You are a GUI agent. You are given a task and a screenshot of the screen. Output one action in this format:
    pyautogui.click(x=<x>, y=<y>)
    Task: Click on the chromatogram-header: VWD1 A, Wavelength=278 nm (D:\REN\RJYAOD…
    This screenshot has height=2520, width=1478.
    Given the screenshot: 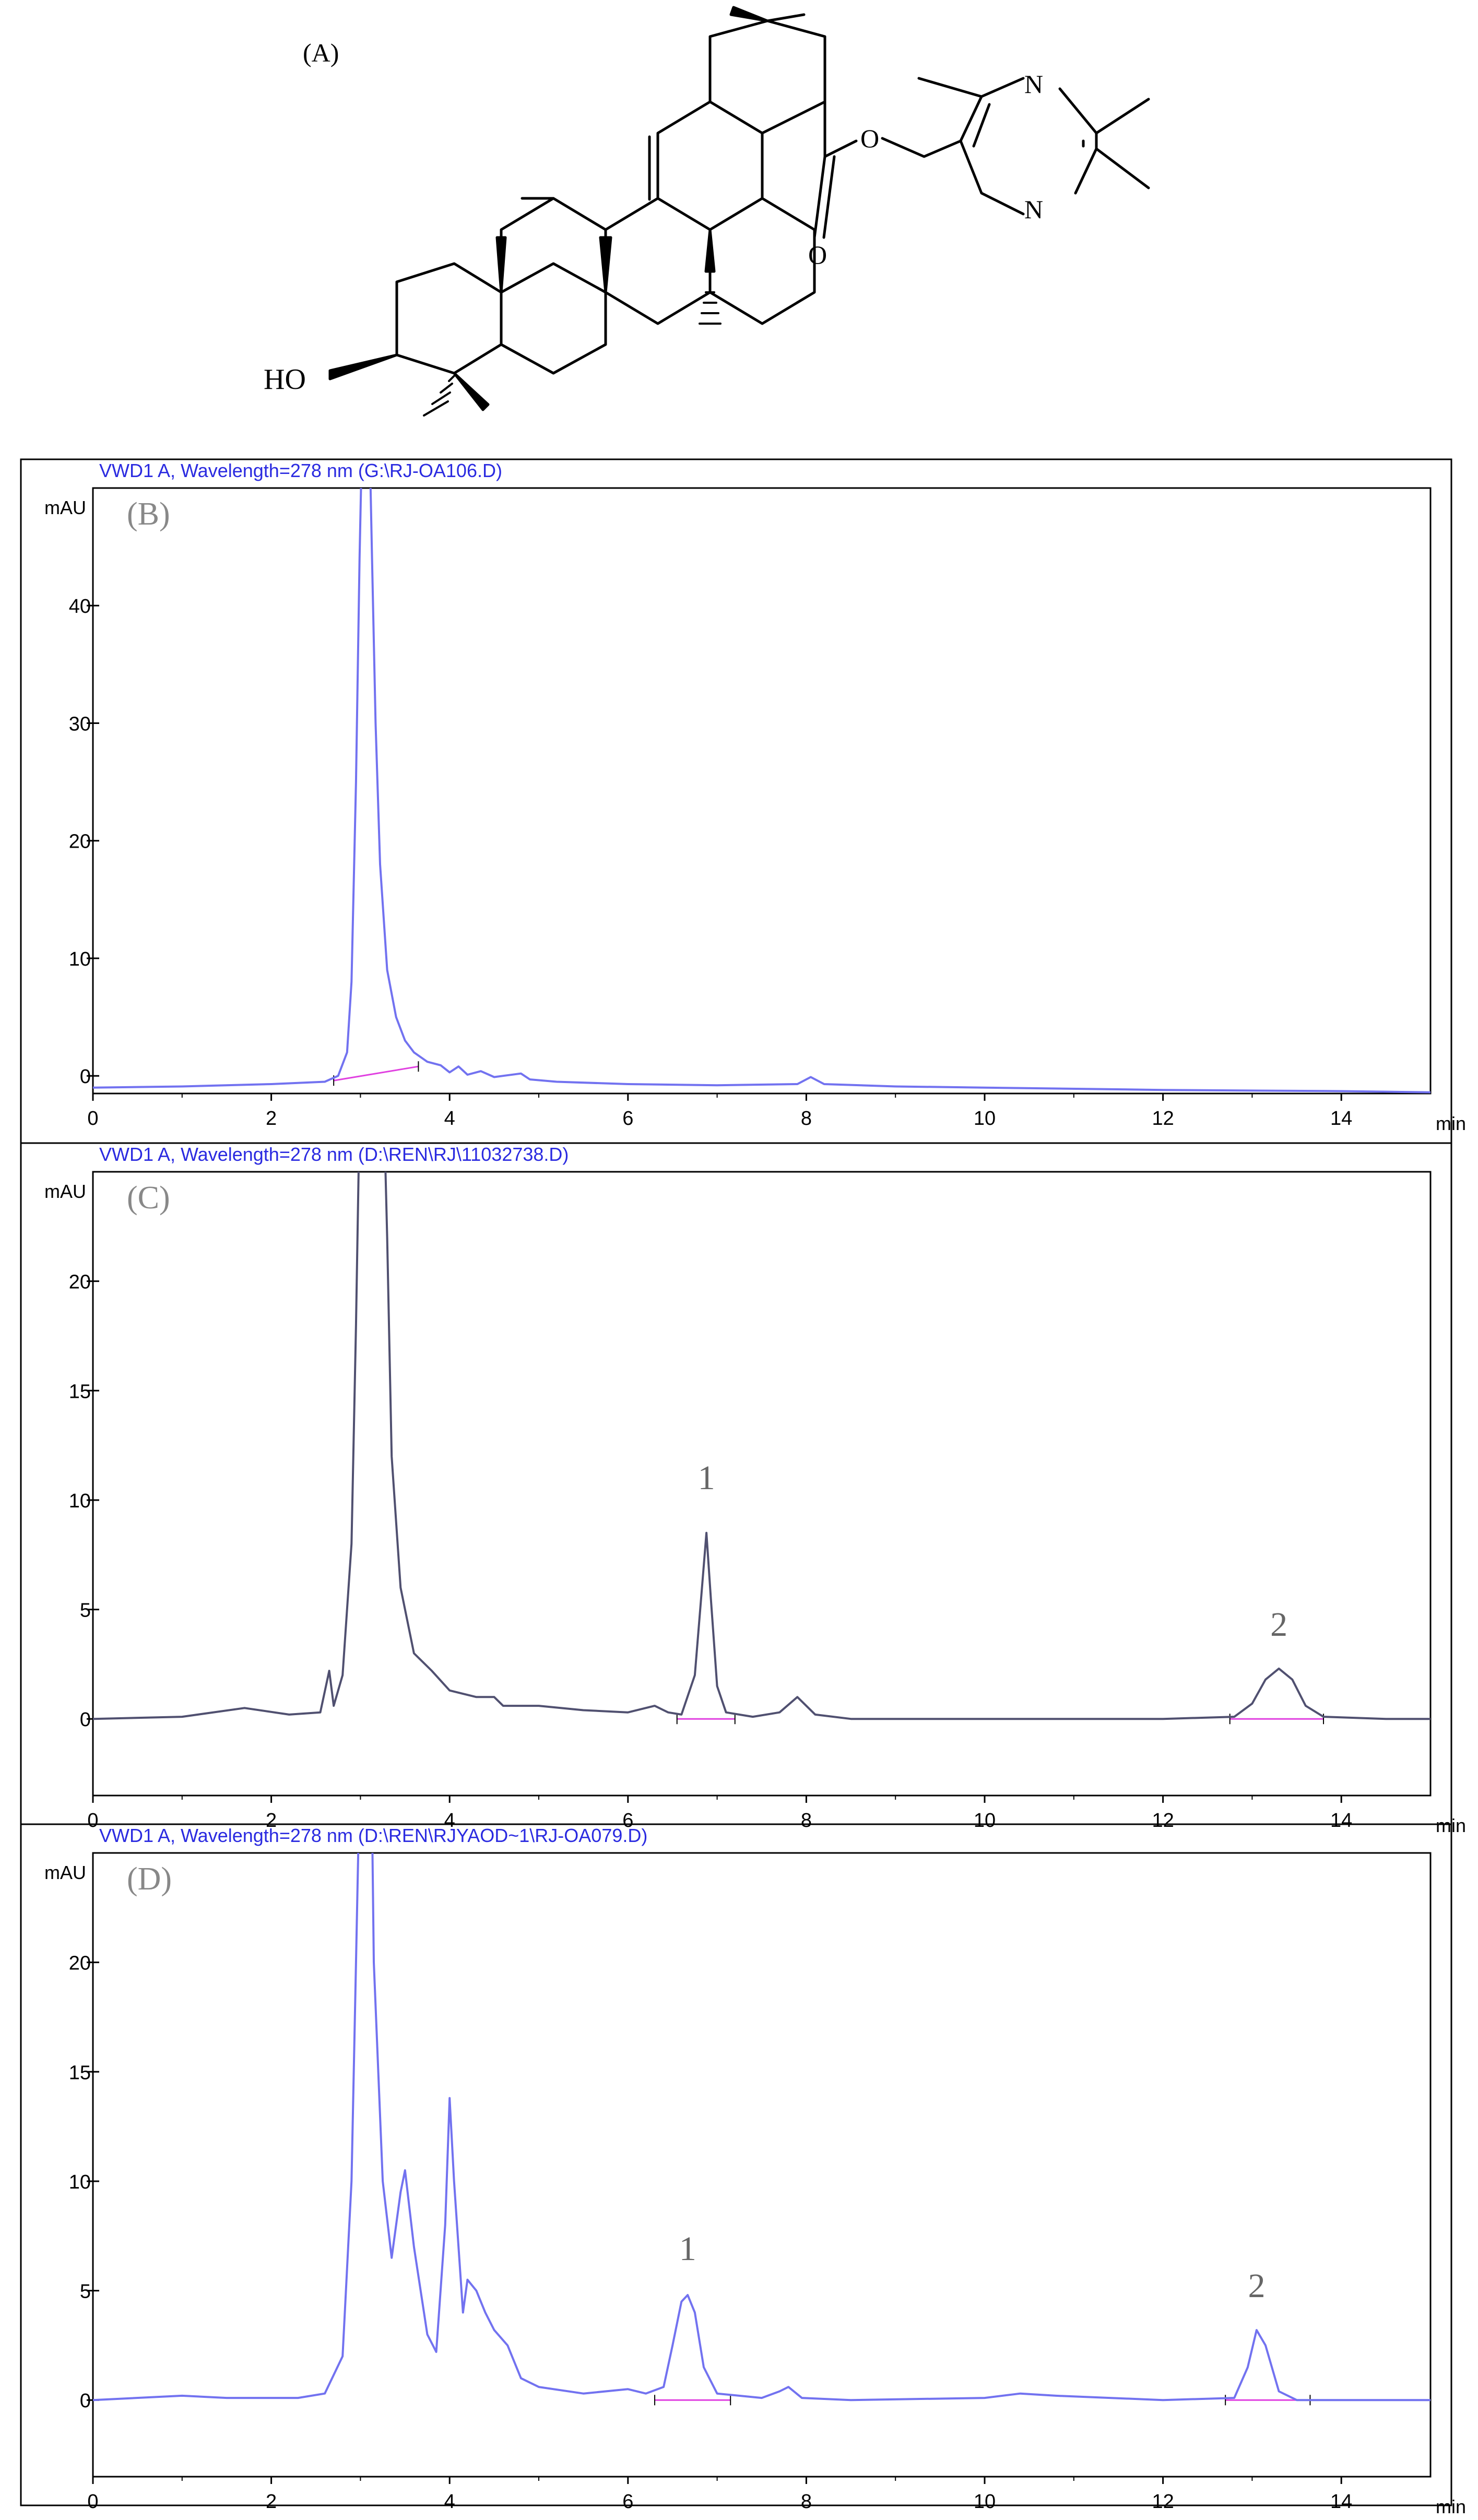 What is the action you would take?
    pyautogui.click(x=373, y=1835)
    